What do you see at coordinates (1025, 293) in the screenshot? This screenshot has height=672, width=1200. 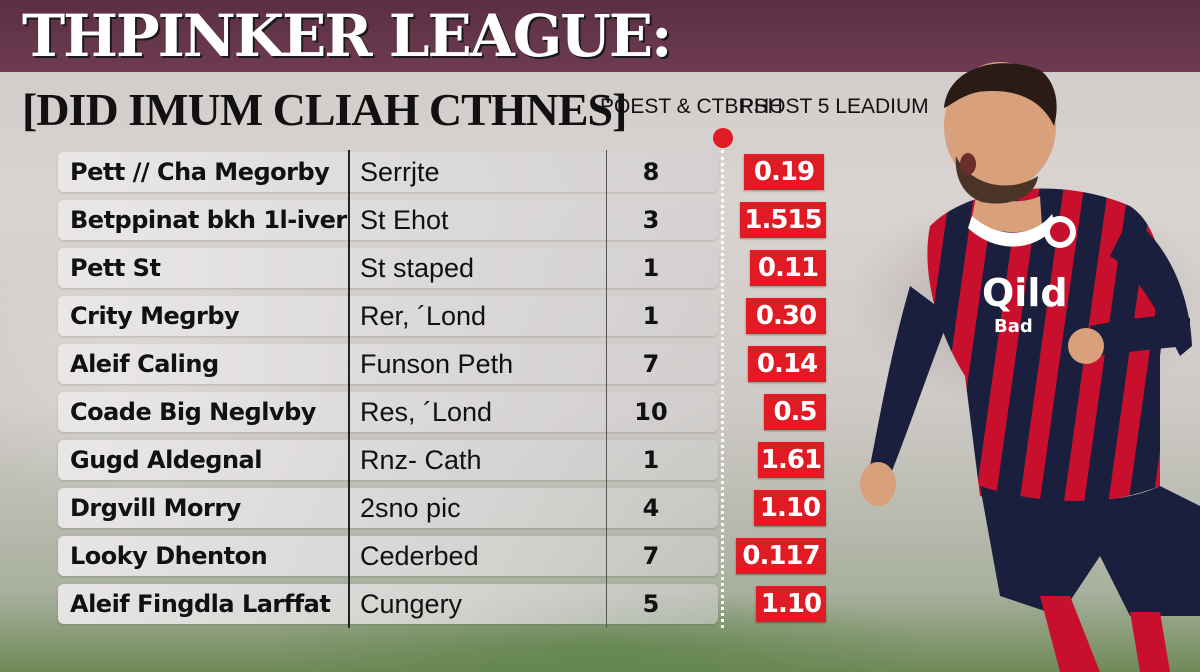 I see `shirt-sponsor: Qild` at bounding box center [1025, 293].